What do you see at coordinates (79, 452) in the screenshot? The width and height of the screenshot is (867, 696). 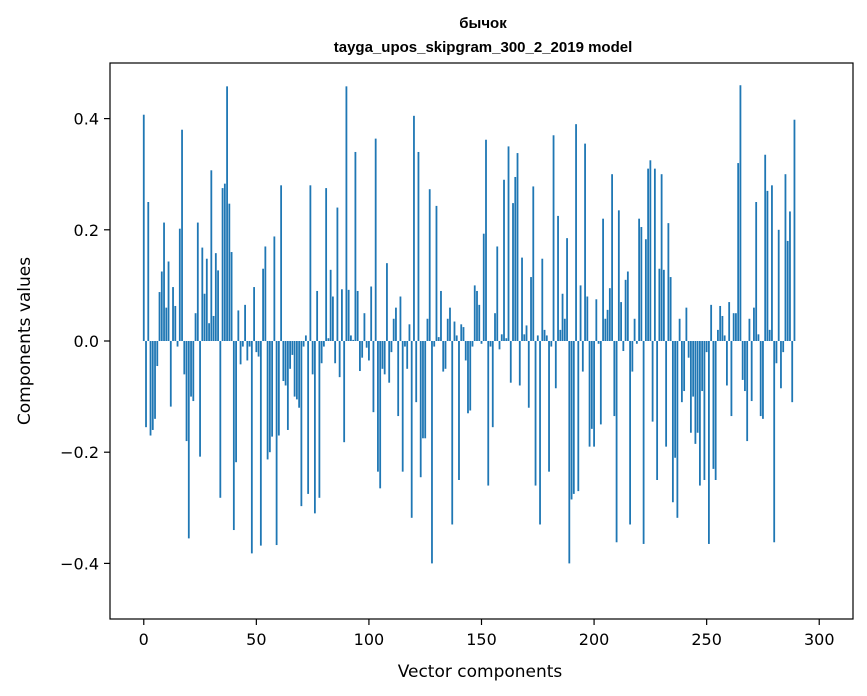 I see `y-tick-label: −0.2` at bounding box center [79, 452].